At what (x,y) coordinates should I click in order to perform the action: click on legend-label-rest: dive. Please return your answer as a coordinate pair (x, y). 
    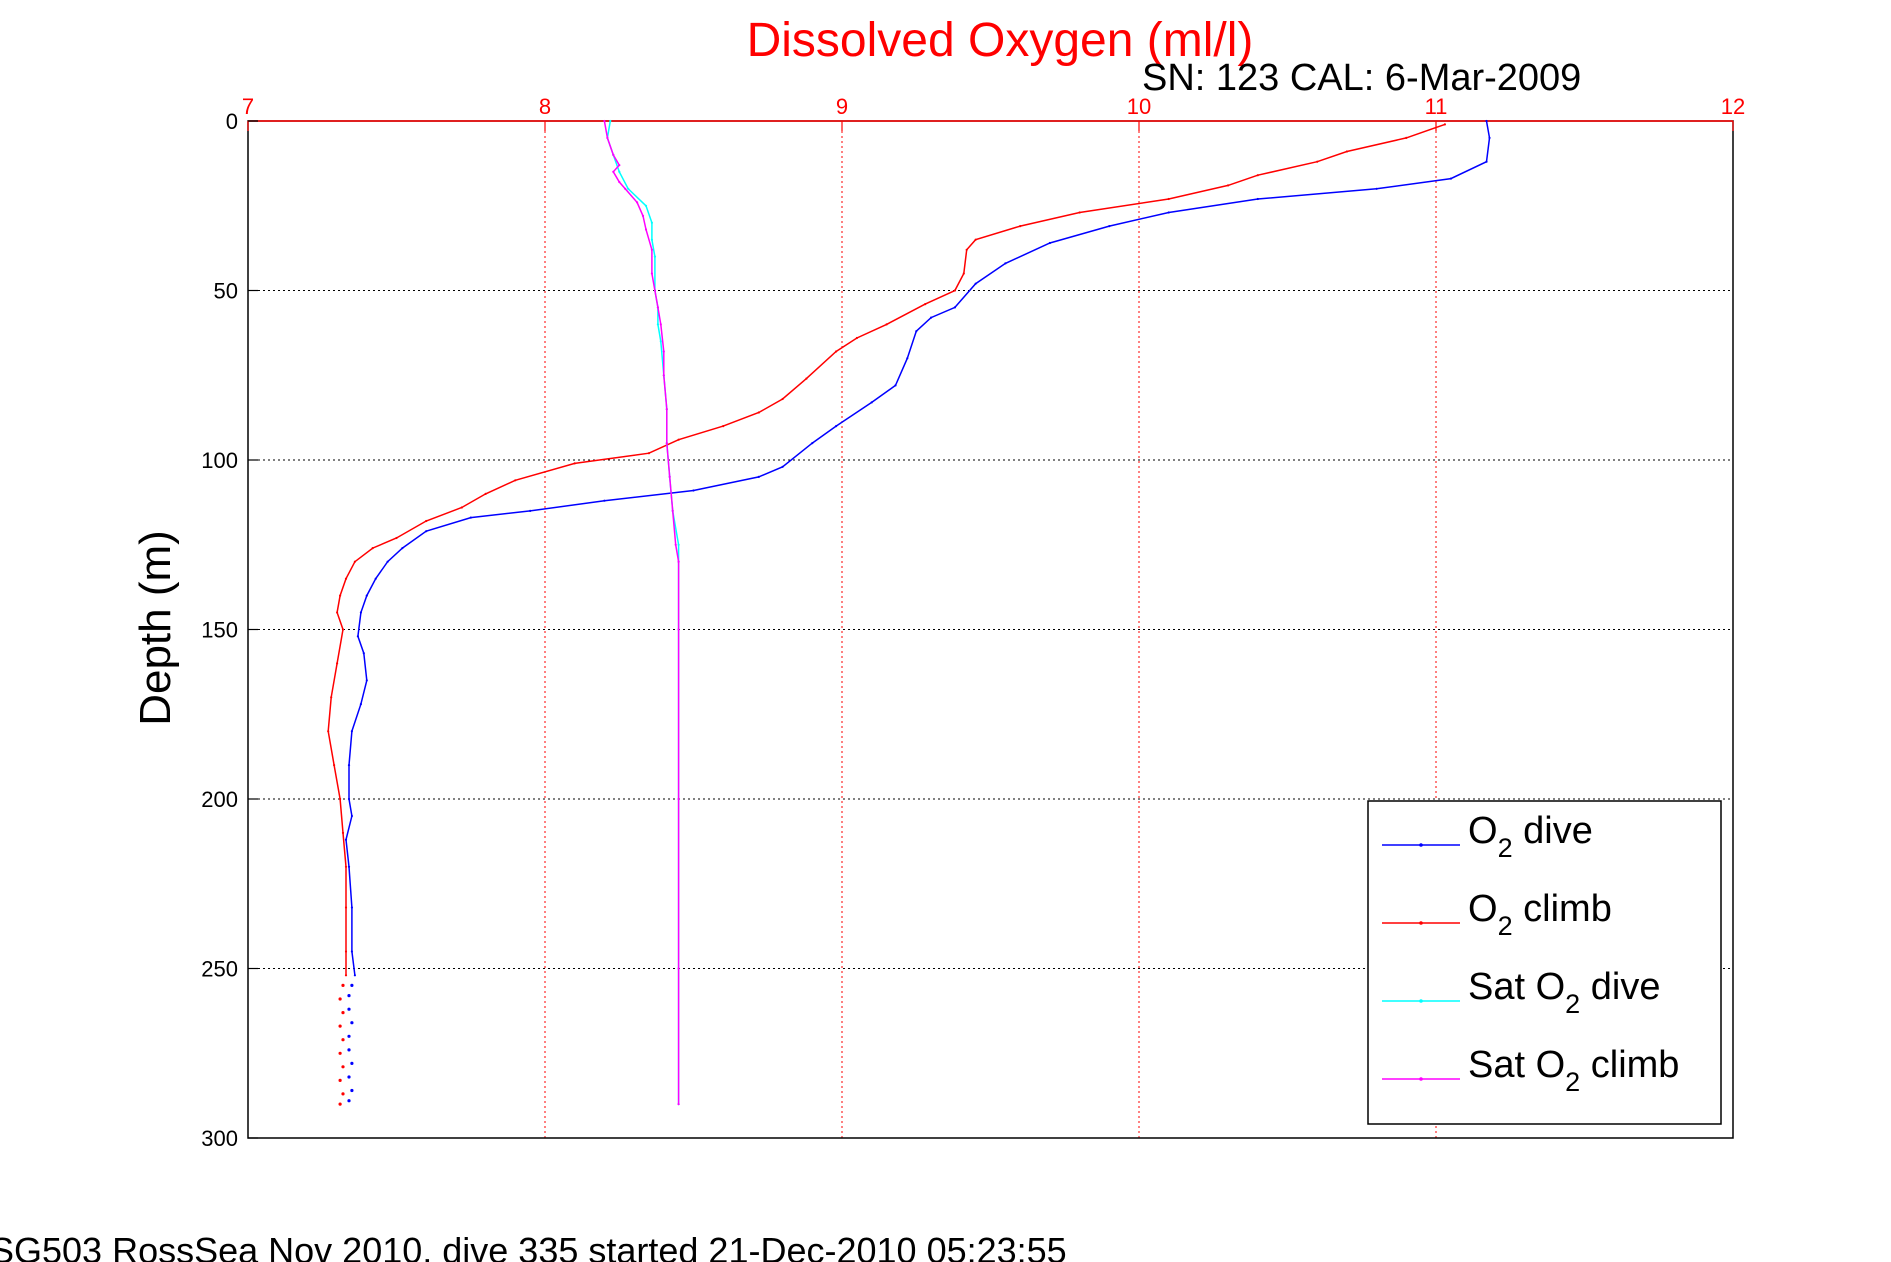
    Looking at the image, I should click on (1553, 831).